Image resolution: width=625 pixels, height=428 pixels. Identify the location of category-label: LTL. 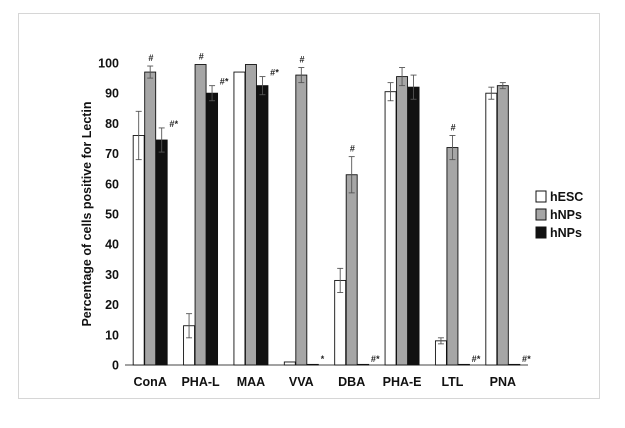
(452, 382).